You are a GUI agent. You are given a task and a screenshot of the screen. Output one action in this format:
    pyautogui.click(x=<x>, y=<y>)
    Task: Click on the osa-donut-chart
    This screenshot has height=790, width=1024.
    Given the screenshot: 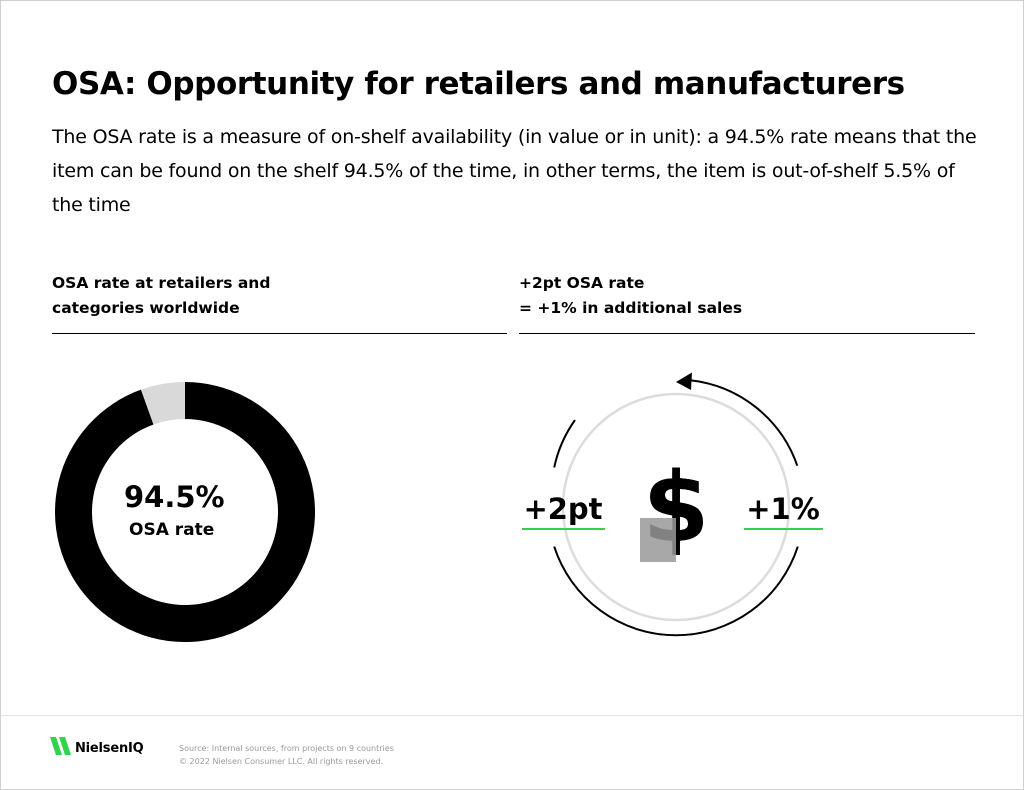 What is the action you would take?
    pyautogui.click(x=185, y=512)
    